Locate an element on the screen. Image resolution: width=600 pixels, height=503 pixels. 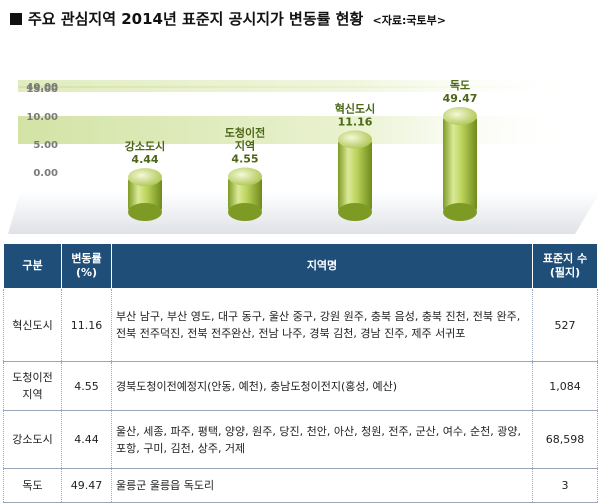
table-row: 독도 49.47 울릉군 울릉읍 독도리 3 is located at coordinates (300, 485).